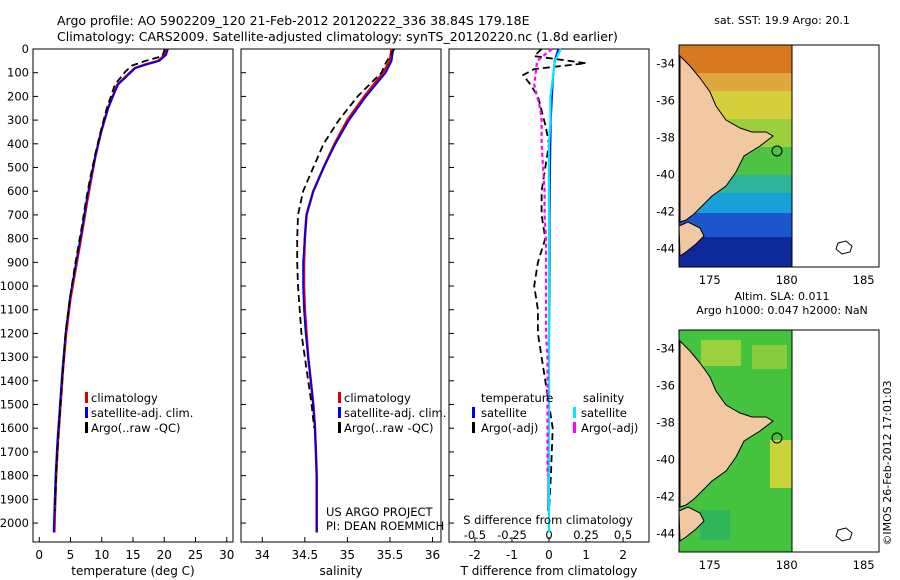  I want to click on x-tick-label: 10, so click(101, 555).